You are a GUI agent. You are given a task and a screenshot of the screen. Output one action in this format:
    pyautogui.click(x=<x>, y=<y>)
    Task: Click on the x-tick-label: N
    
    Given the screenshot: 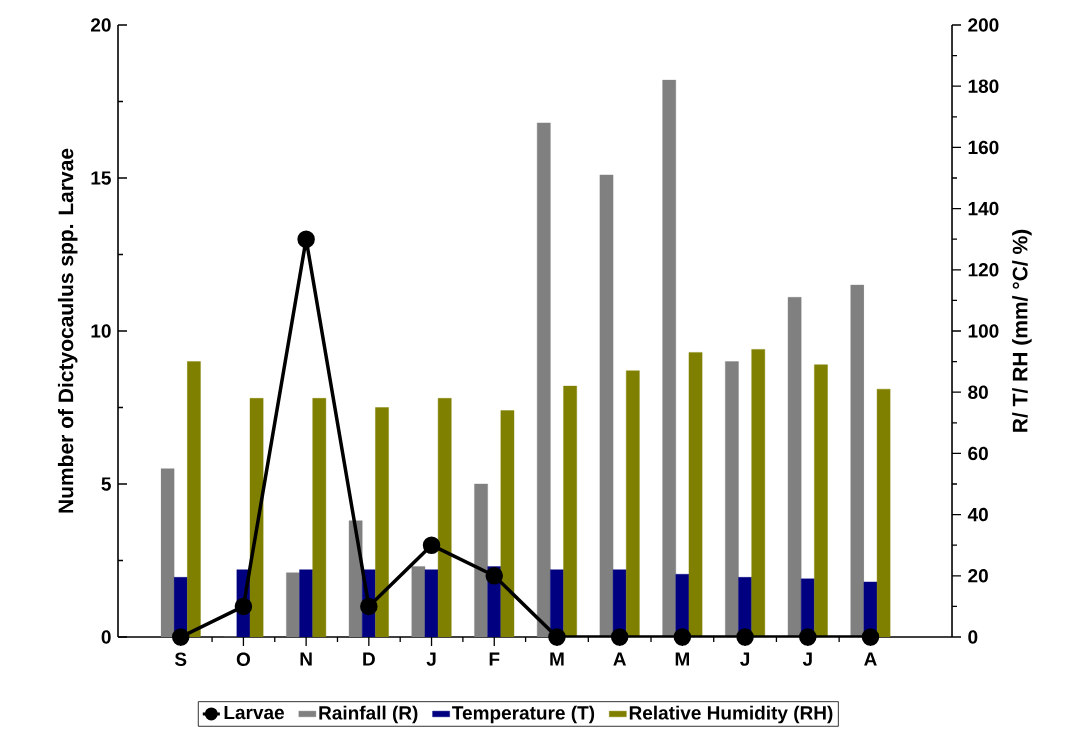 What is the action you would take?
    pyautogui.click(x=306, y=659)
    